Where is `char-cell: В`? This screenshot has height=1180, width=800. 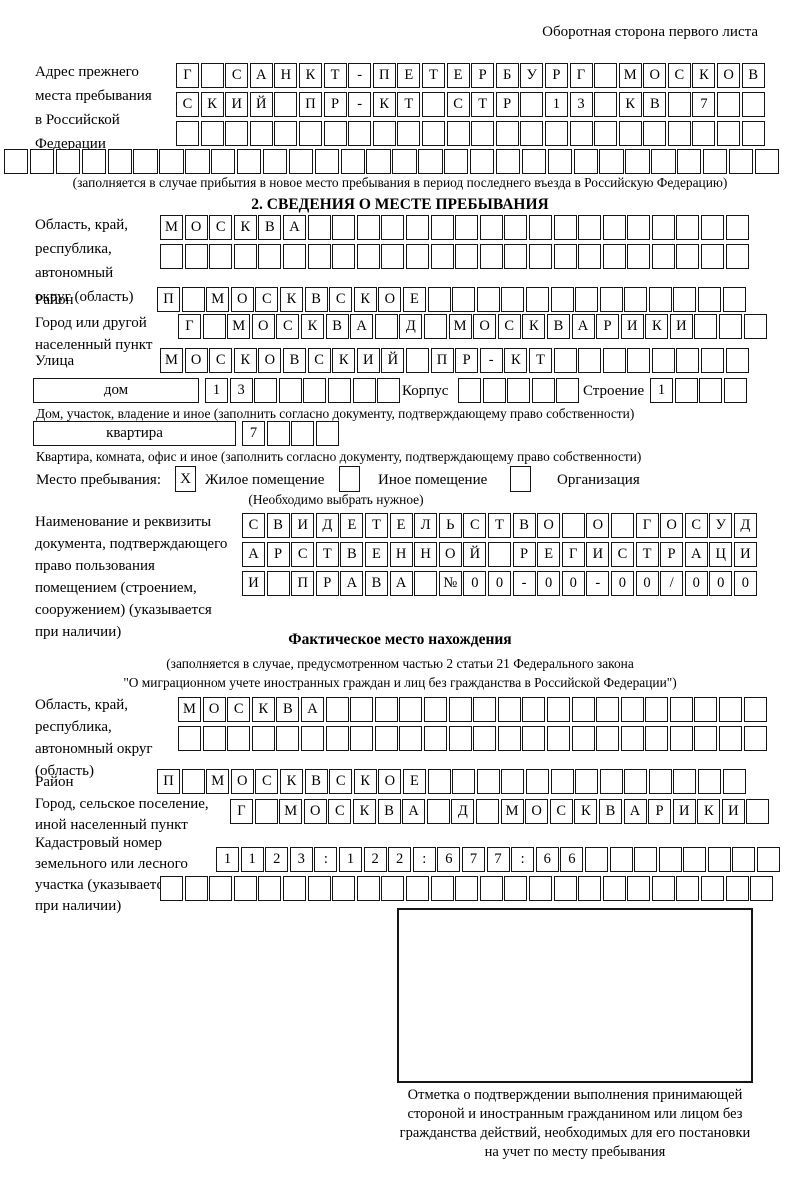
char-cell: В is located at coordinates (278, 525).